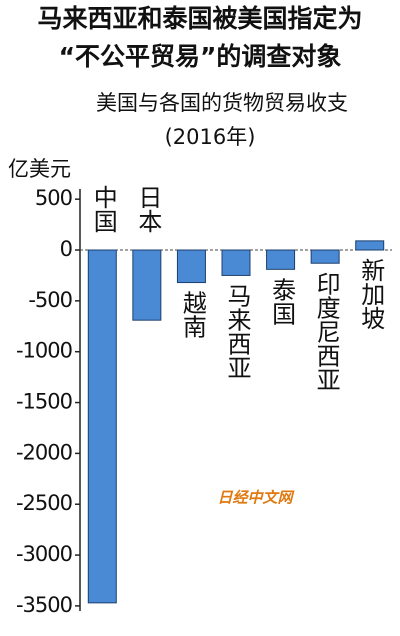 This screenshot has height=636, width=400. Describe the element at coordinates (44, 402) in the screenshot. I see `y-tick-label: -1500` at that location.